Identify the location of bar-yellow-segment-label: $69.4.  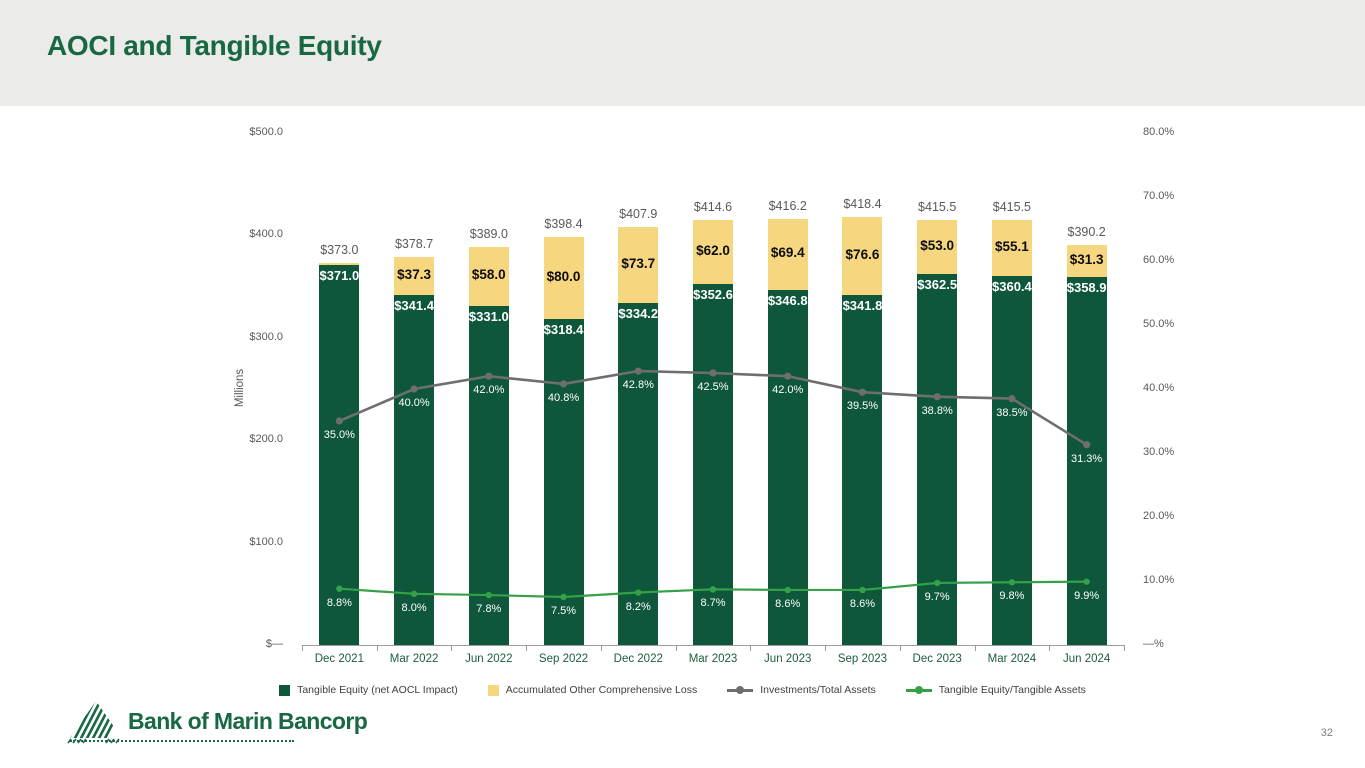
(787, 253).